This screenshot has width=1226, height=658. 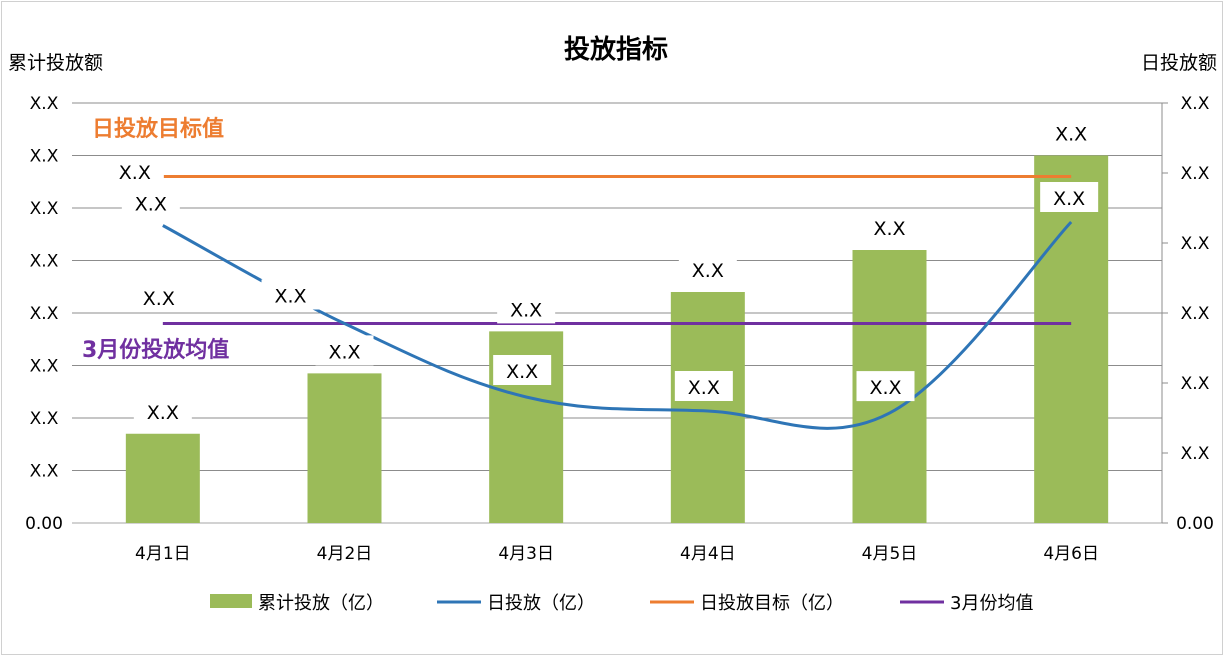 What do you see at coordinates (890, 554) in the screenshot?
I see `x-axis-tick-label: 4月5日` at bounding box center [890, 554].